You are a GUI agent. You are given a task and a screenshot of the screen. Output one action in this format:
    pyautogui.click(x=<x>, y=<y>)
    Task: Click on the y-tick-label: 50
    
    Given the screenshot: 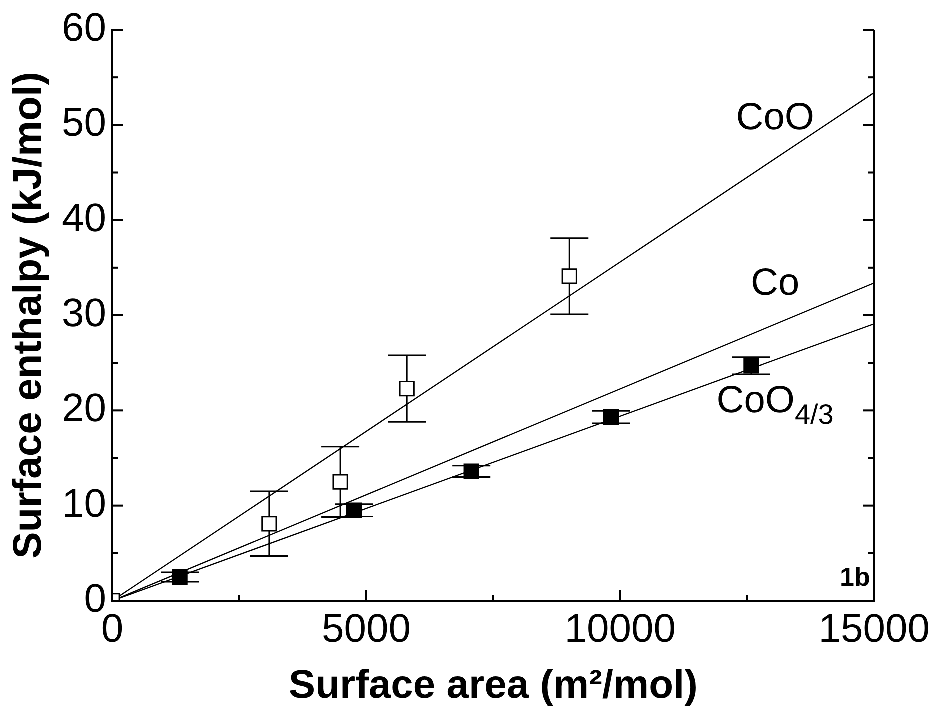 What is the action you would take?
    pyautogui.click(x=84, y=123)
    